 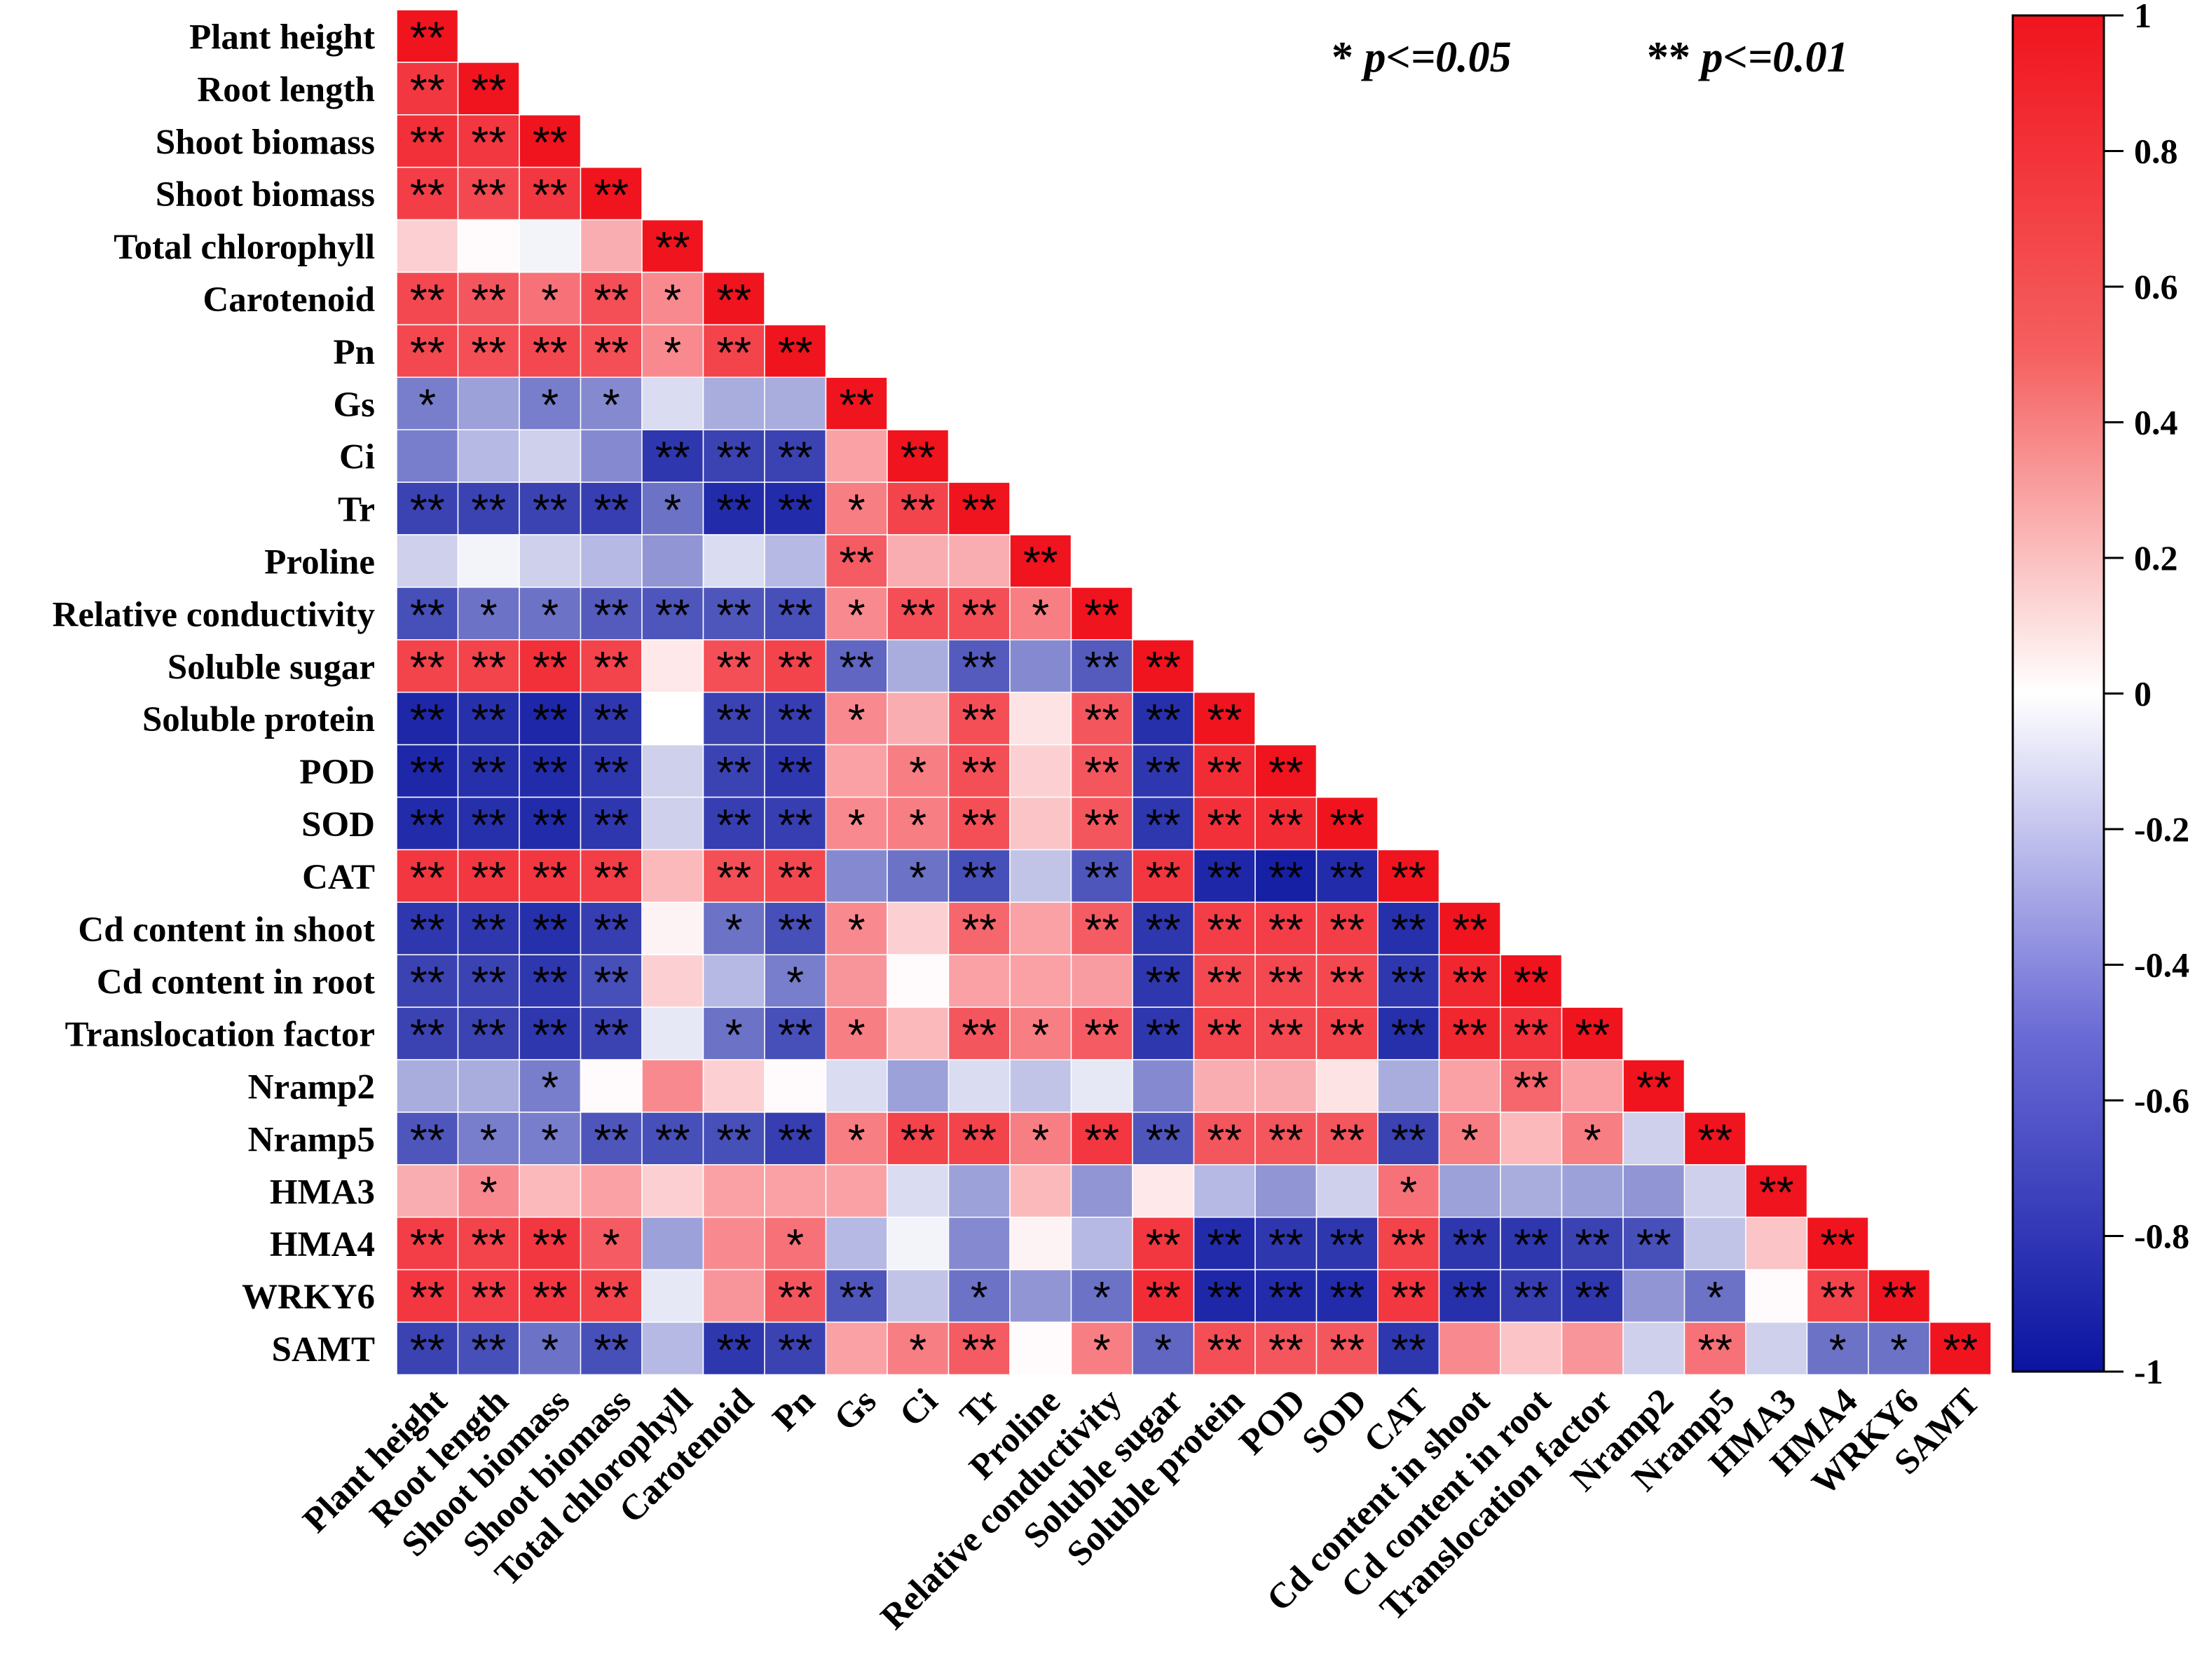 What do you see at coordinates (214, 614) in the screenshot?
I see `row-label: Relative conductivity` at bounding box center [214, 614].